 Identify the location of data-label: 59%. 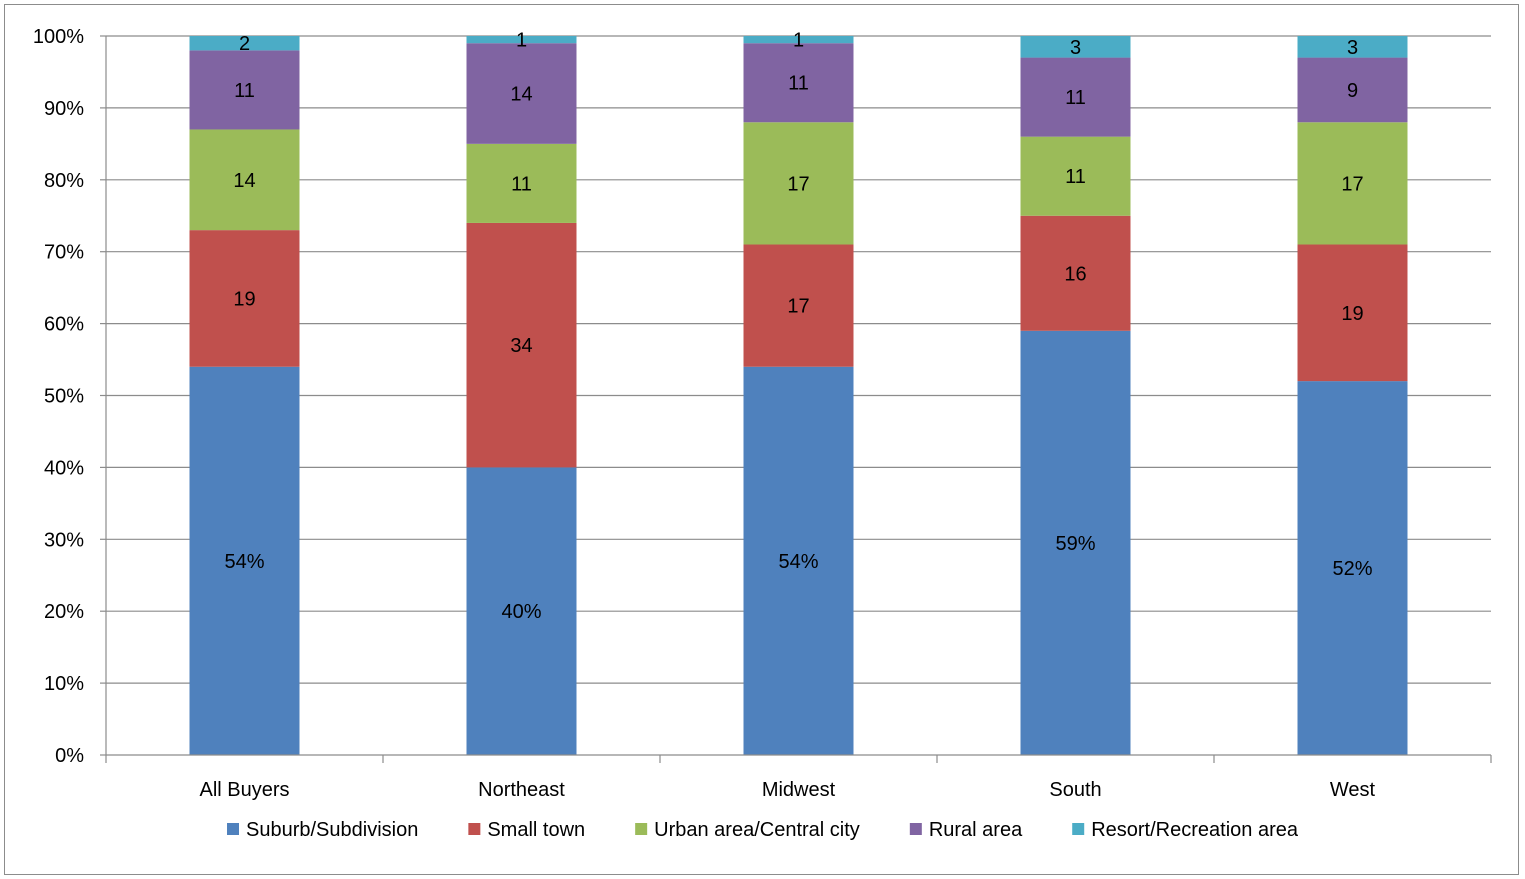
(1075, 544).